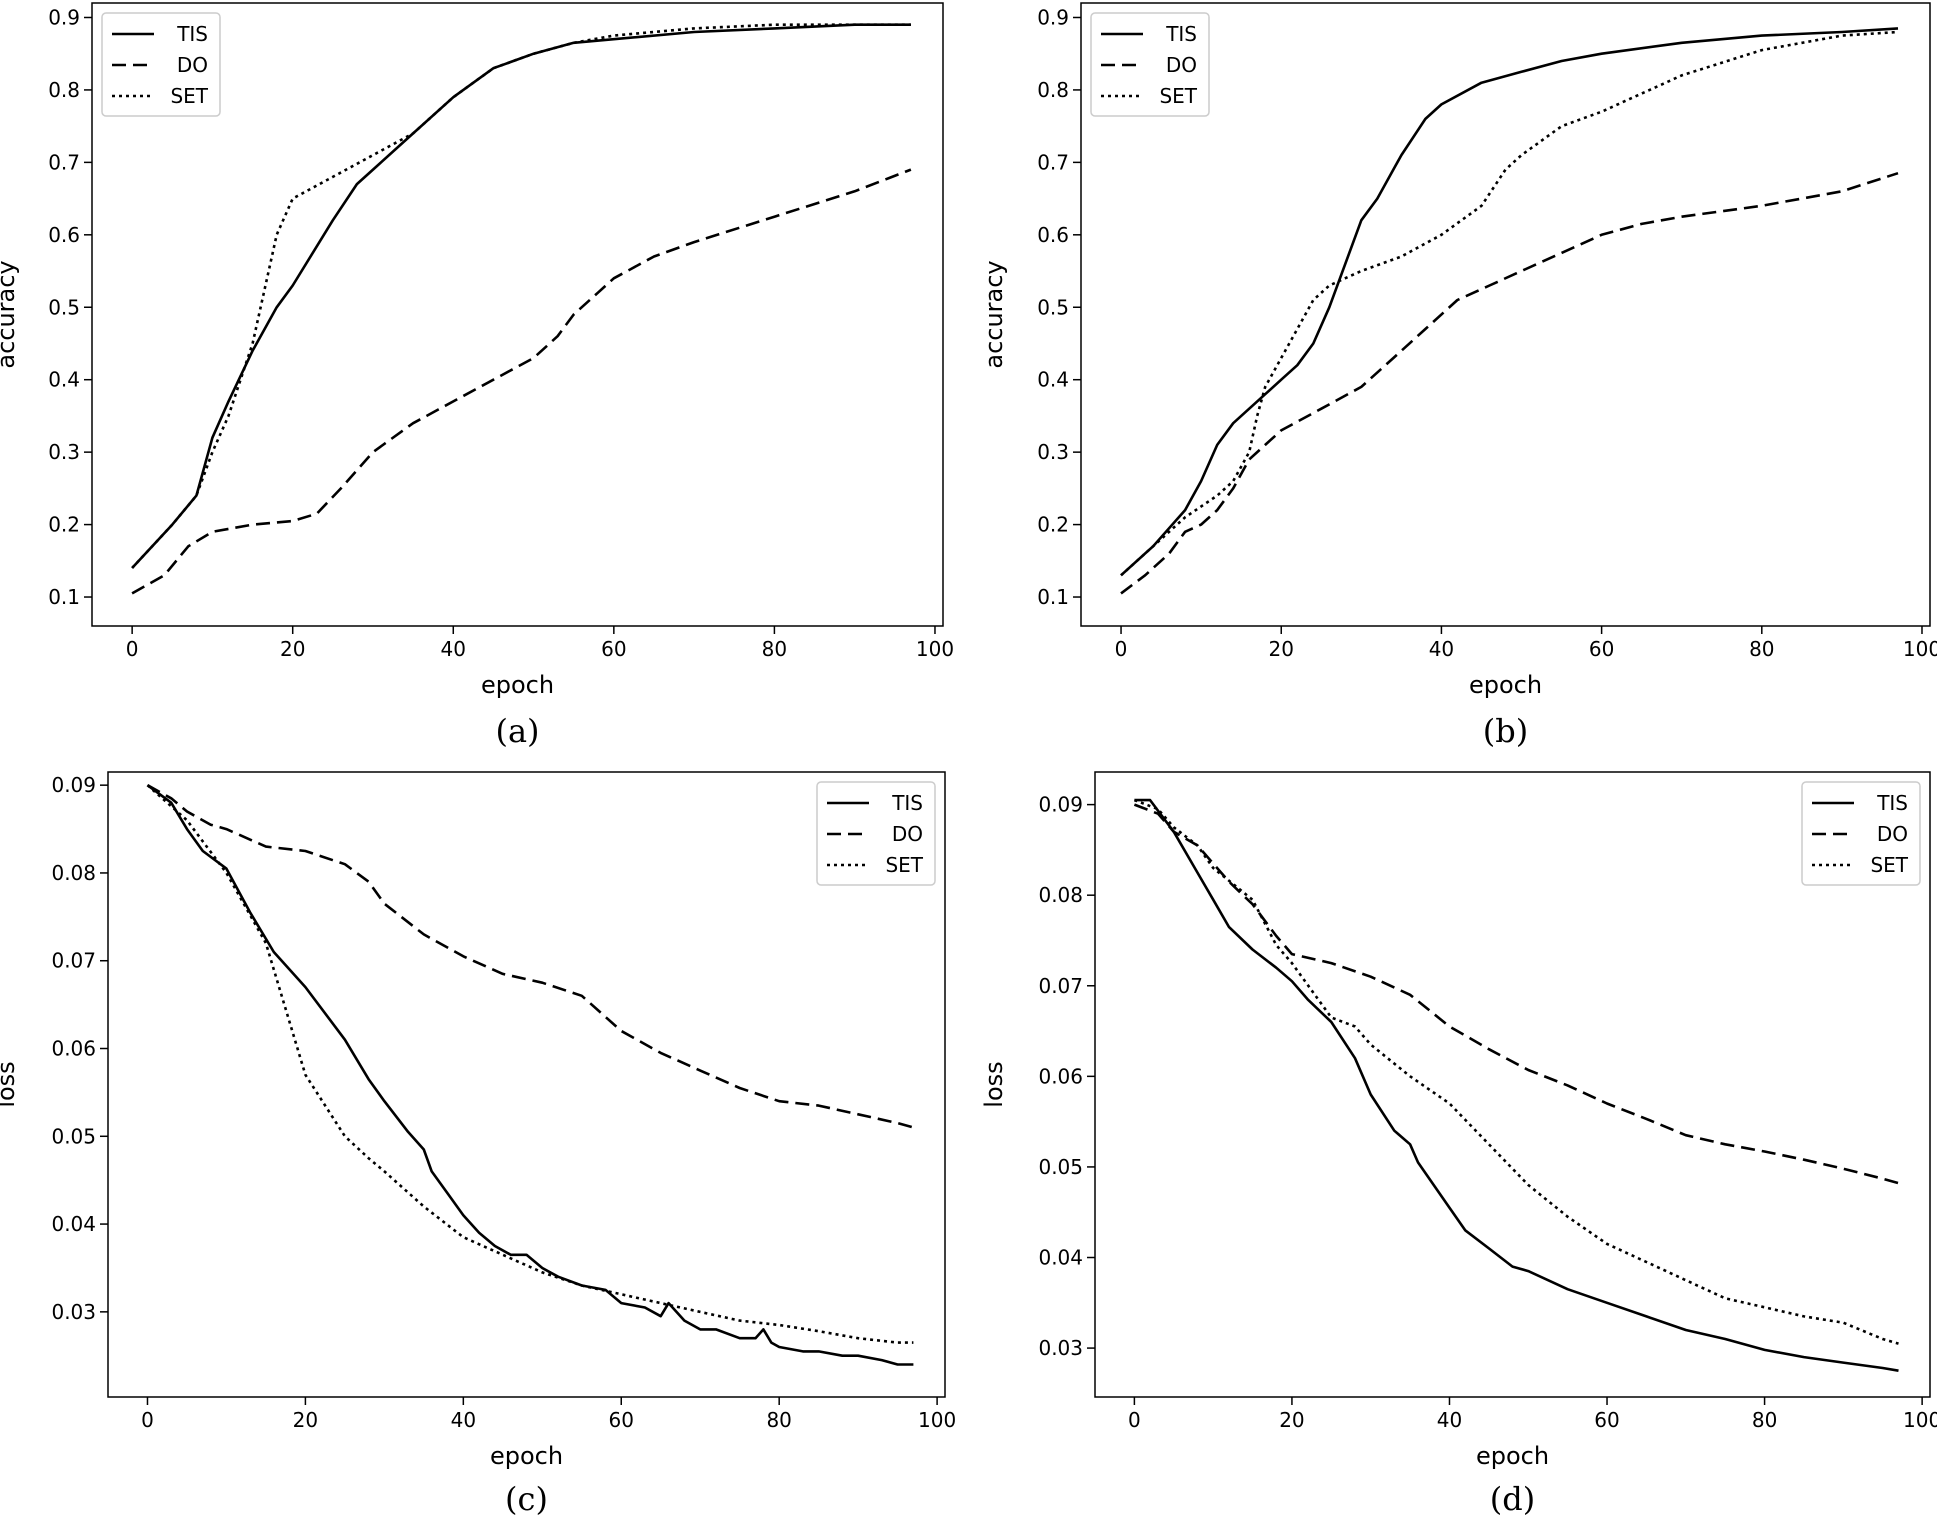 This screenshot has height=1524, width=1937. Describe the element at coordinates (64, 162) in the screenshot. I see `y-tick-label: 0.7` at that location.